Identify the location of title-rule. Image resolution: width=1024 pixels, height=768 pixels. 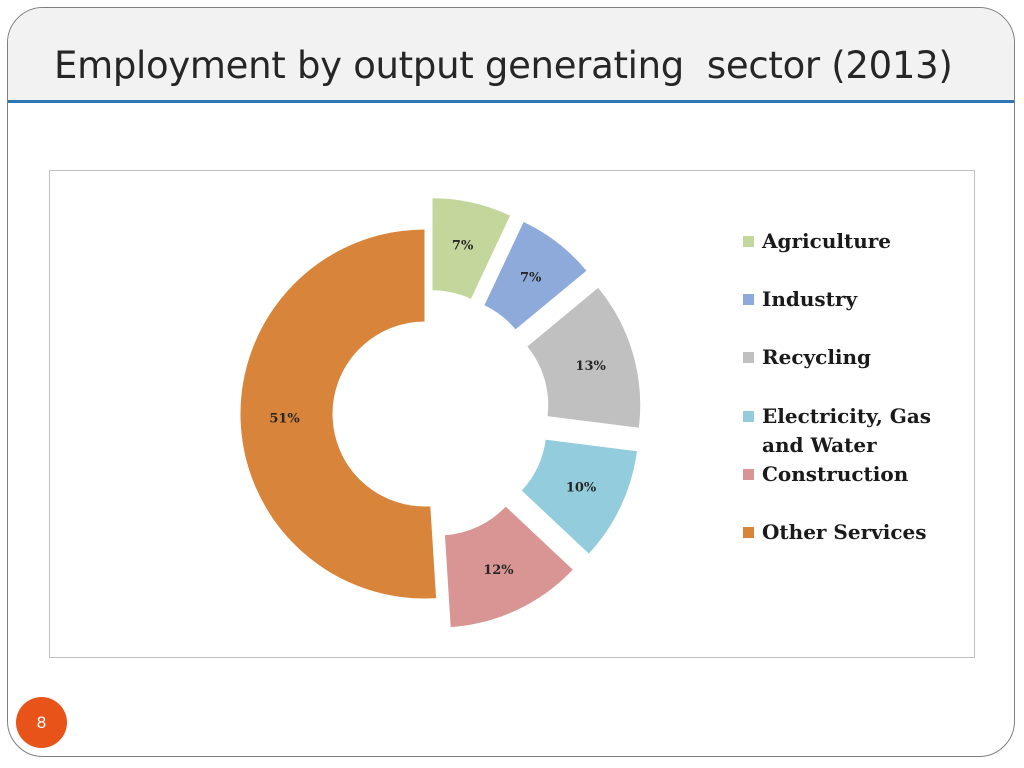
(511, 101).